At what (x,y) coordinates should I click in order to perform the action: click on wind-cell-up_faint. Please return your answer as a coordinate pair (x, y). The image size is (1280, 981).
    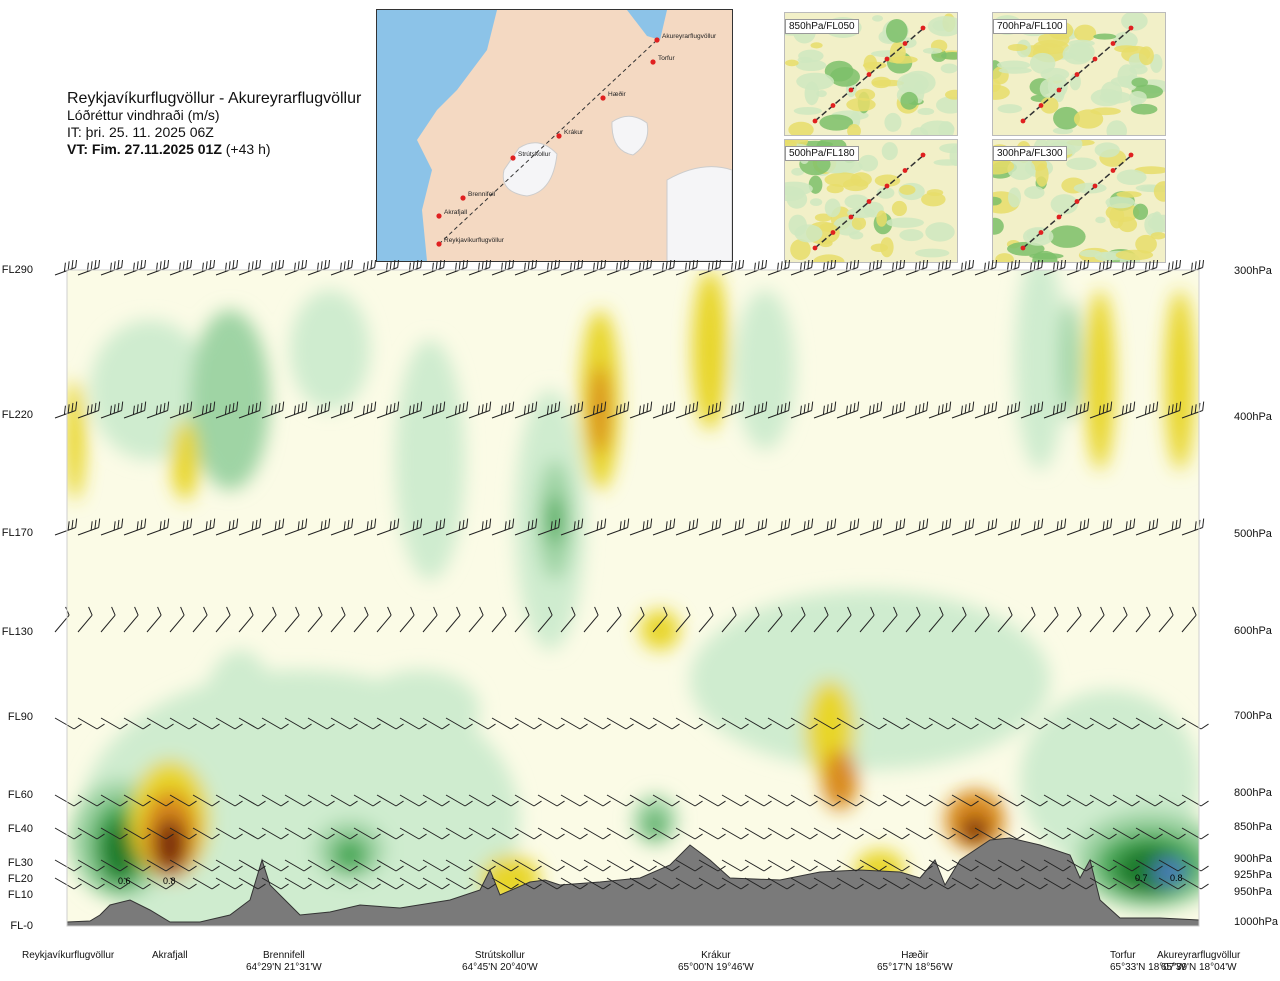
    Looking at the image, I should click on (765, 370).